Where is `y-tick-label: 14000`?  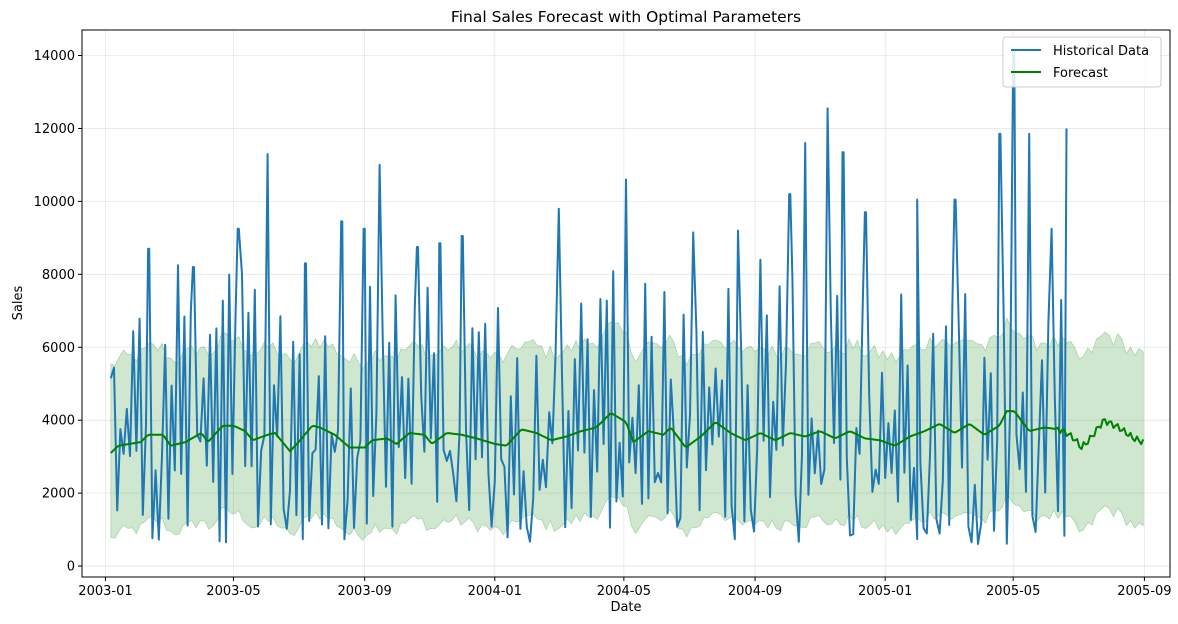 y-tick-label: 14000 is located at coordinates (54, 56).